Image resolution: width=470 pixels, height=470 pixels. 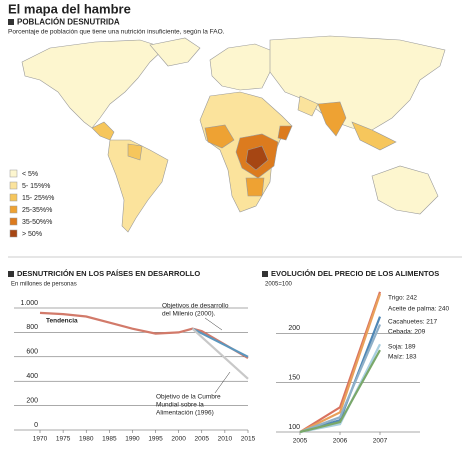 I want to click on chart-title: EVOLUCIÓN DEL PRECIO DE LOS ALIMENTOS, so click(x=355, y=273).